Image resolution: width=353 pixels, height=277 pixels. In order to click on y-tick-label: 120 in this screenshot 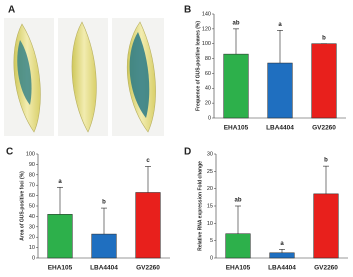, I will do `click(206, 29)`.